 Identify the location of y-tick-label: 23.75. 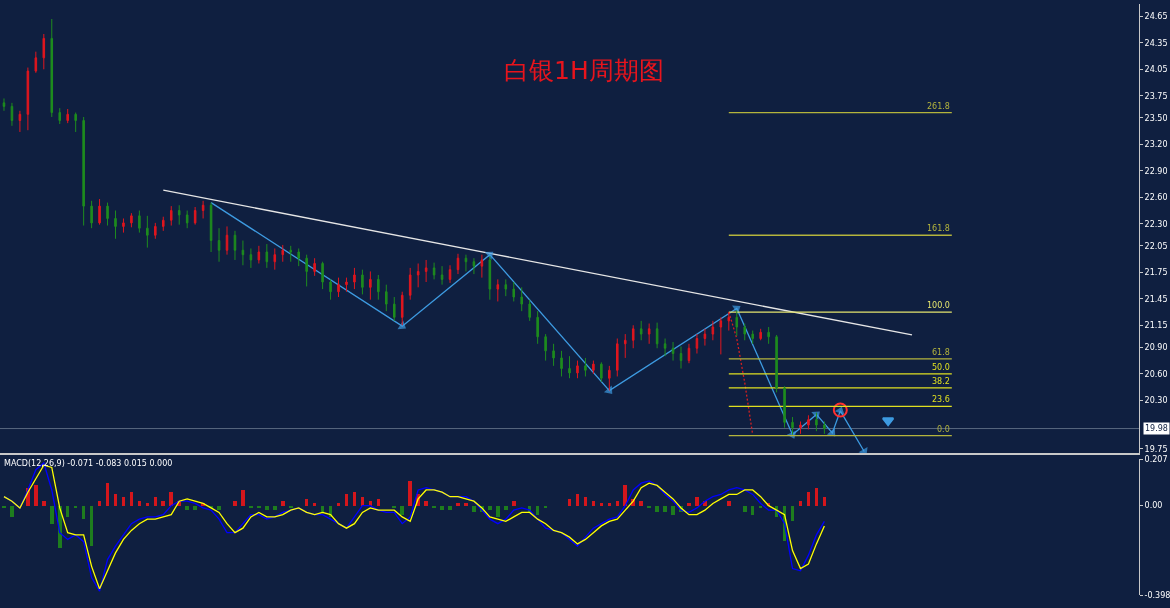
(1156, 96).